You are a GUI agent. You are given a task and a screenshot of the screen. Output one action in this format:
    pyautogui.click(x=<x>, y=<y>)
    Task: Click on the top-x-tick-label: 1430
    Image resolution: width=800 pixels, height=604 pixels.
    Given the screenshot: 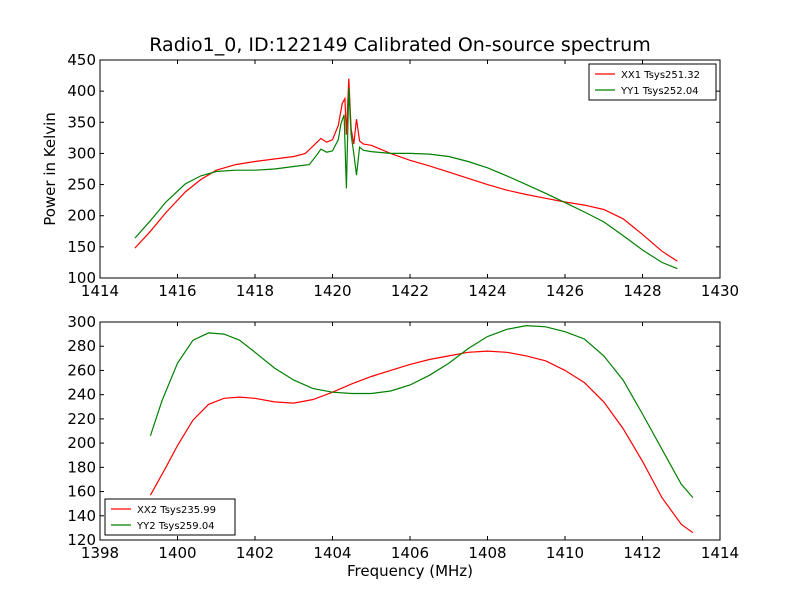 What is the action you would take?
    pyautogui.click(x=720, y=291)
    